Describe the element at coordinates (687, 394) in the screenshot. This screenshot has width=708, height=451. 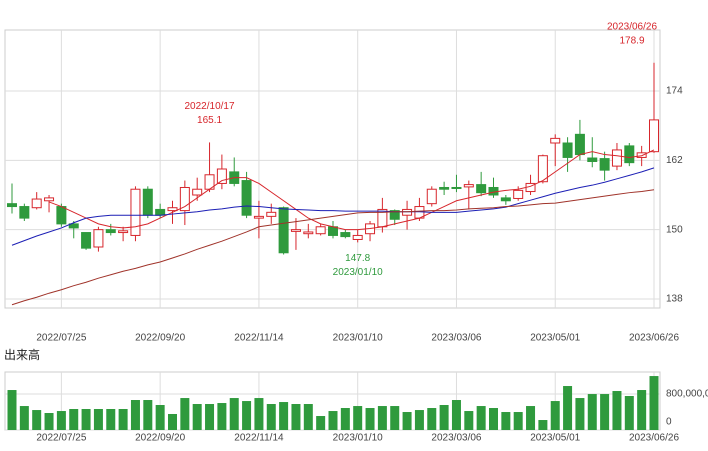
I see `y-tick-label: 800,000,000` at that location.